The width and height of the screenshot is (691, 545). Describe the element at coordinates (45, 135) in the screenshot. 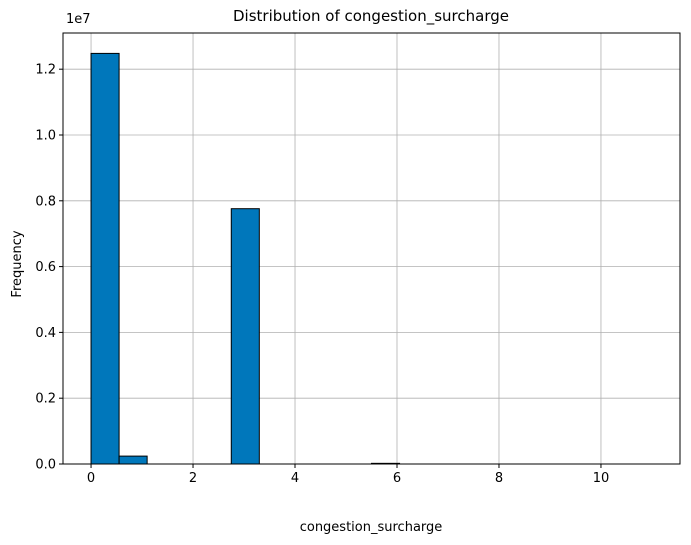

I see `y-tick-label-5: 1.0` at that location.